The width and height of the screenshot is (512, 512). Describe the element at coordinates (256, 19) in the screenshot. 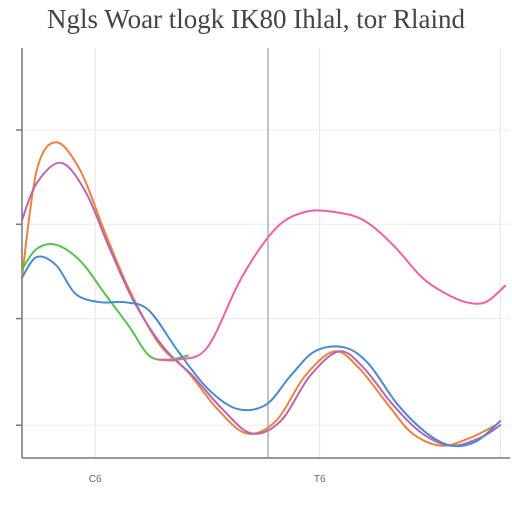

I see `chart-title: Ngls Woar tlogk IK80 Ihlal, tor Rlaind` at that location.